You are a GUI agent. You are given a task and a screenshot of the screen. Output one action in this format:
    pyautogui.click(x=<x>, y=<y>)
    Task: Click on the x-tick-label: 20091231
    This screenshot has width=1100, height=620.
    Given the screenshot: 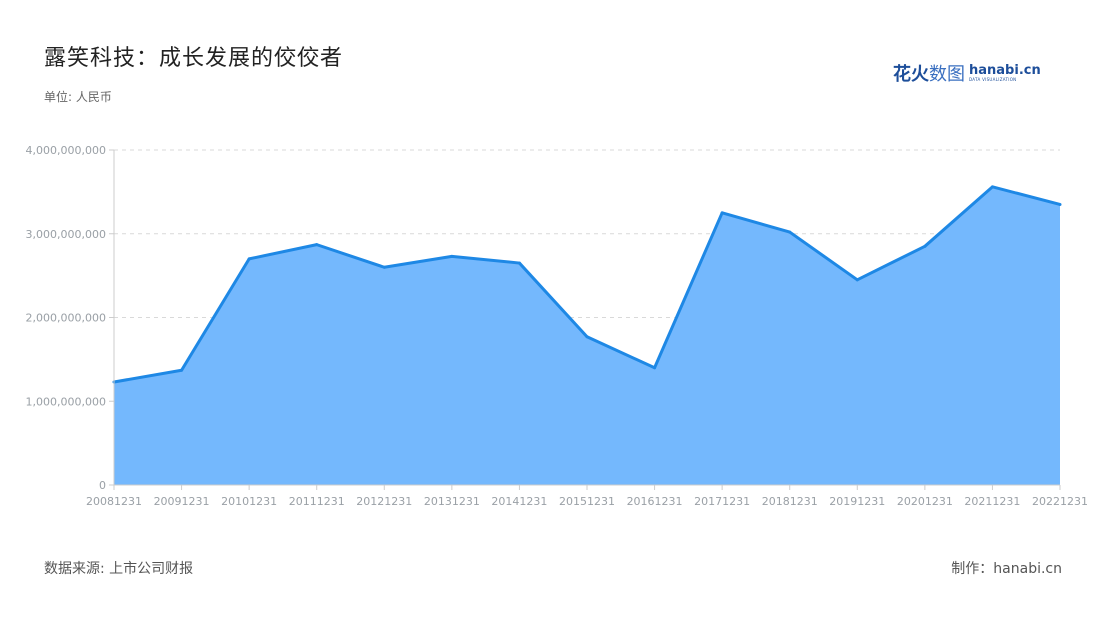 What is the action you would take?
    pyautogui.click(x=182, y=501)
    